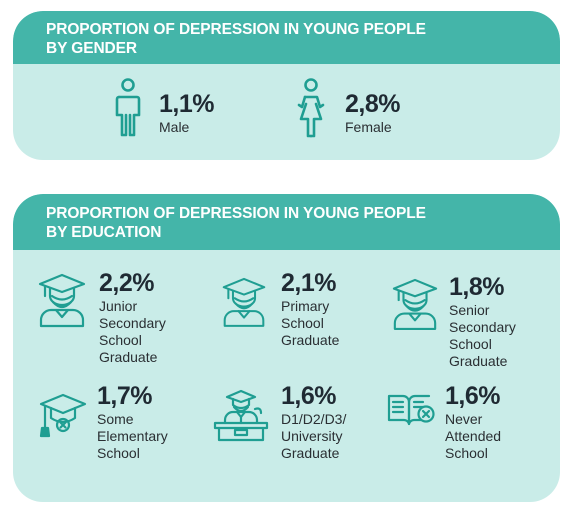  I want to click on label-line: Junior, so click(118, 306).